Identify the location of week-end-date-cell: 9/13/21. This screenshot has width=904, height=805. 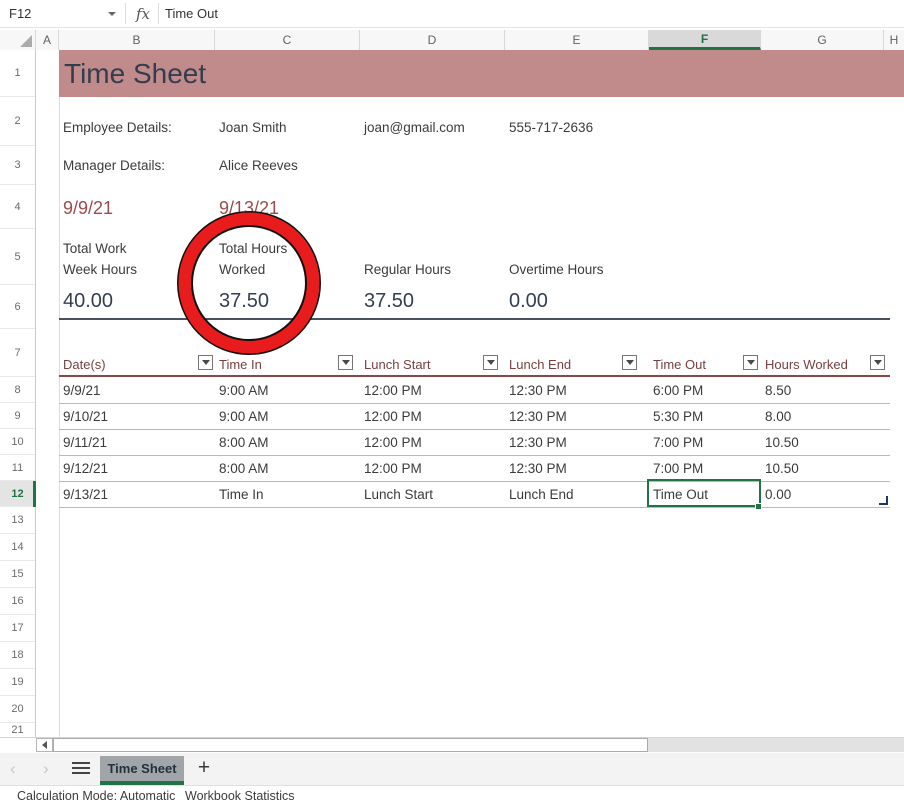
(249, 208).